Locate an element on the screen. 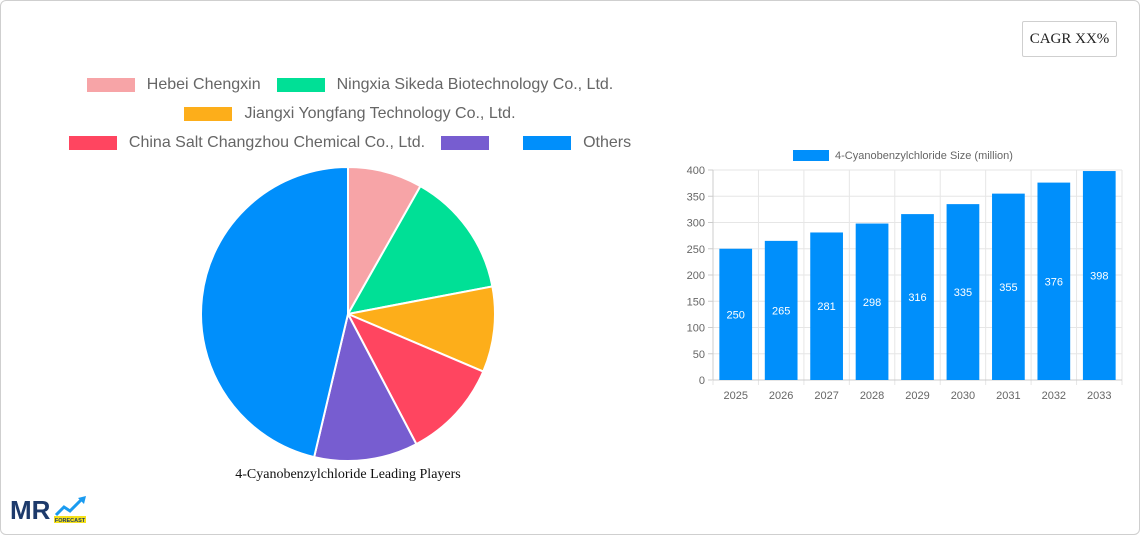 The width and height of the screenshot is (1140, 535). legend-item: Others is located at coordinates (577, 143).